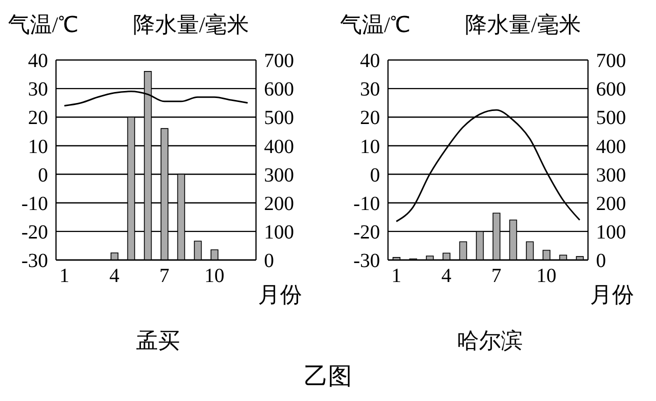  I want to click on text: 乙图, so click(328, 377).